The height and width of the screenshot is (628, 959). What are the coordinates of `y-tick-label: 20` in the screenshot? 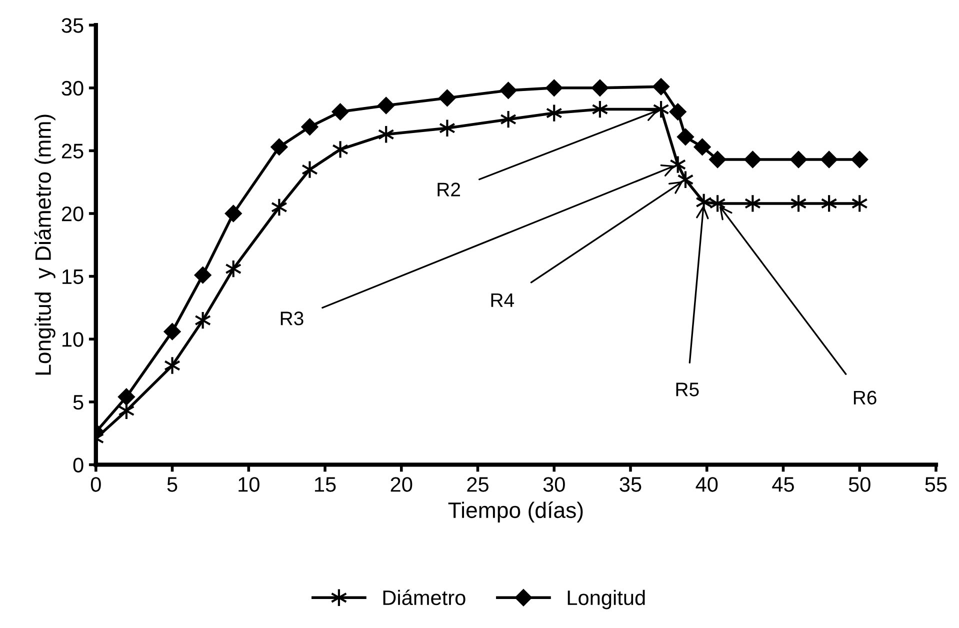 It's located at (73, 214).